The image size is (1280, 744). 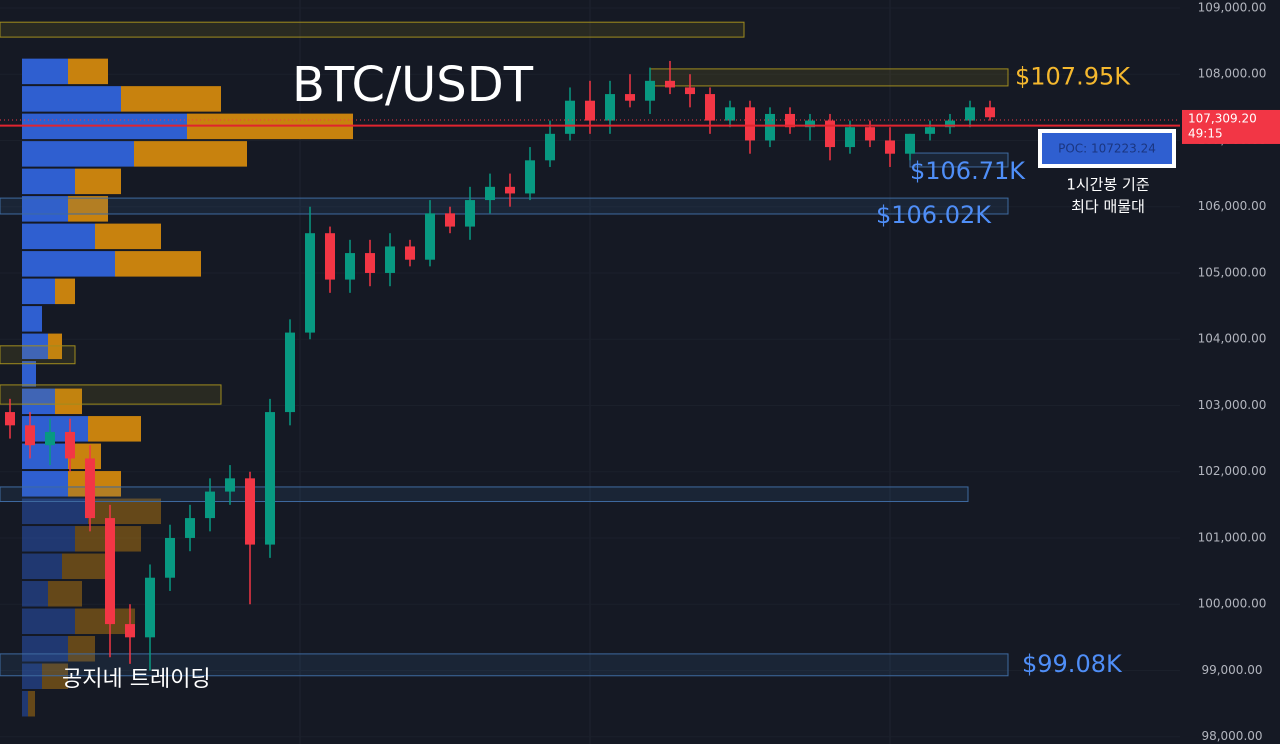 What do you see at coordinates (1107, 148) in the screenshot?
I see `poc-box` at bounding box center [1107, 148].